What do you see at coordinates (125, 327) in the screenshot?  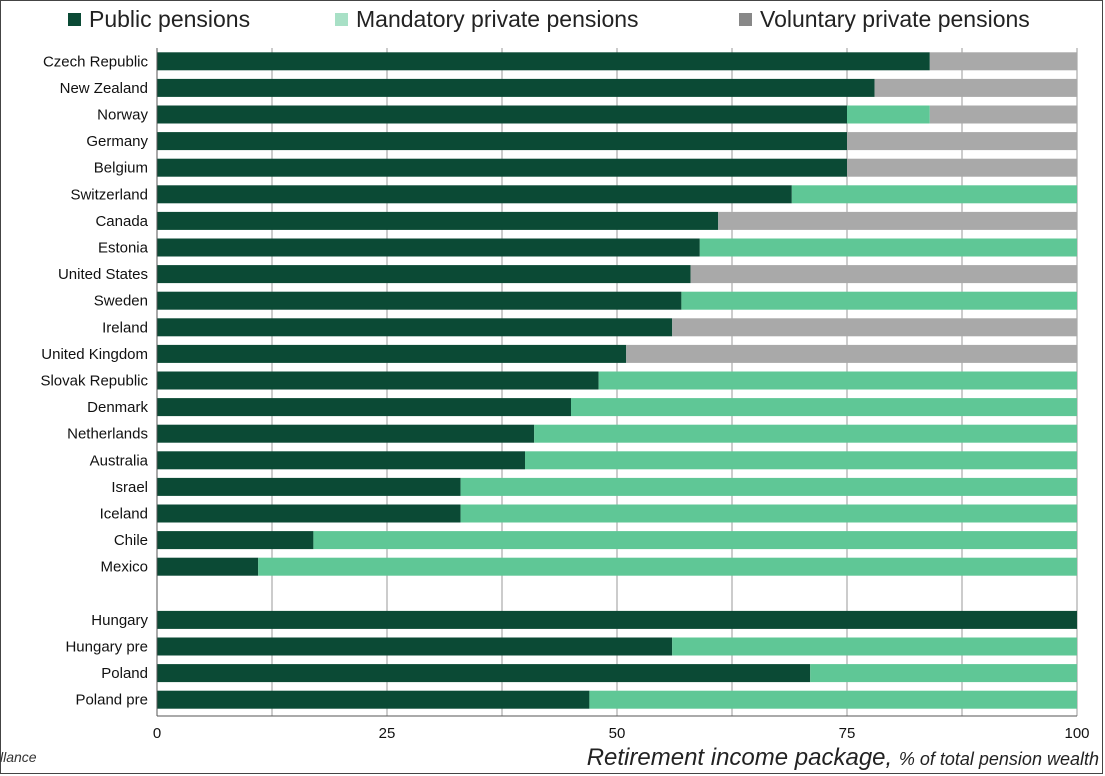 I see `category-label: Ireland` at bounding box center [125, 327].